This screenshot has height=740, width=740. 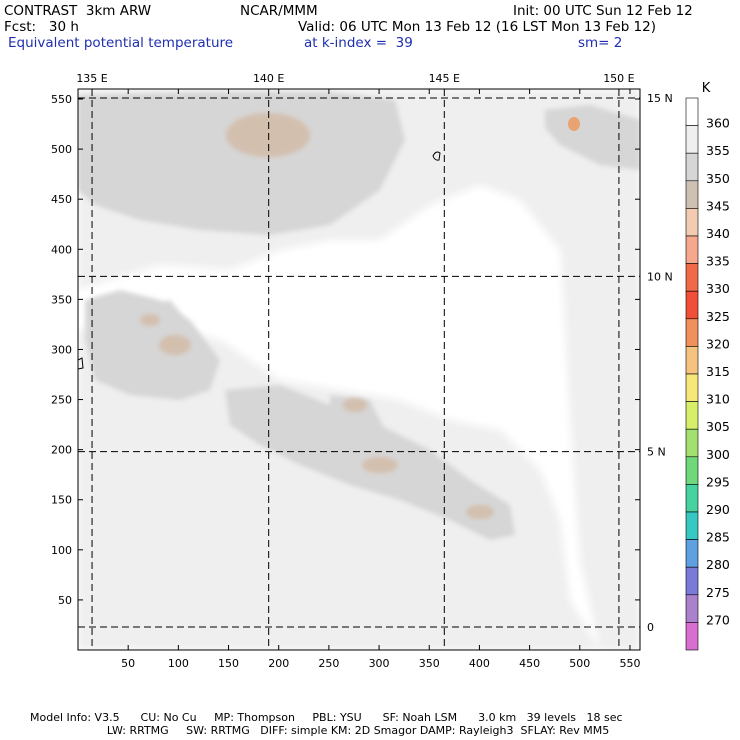 I want to click on y-tick-label-9: 500, so click(x=61, y=149).